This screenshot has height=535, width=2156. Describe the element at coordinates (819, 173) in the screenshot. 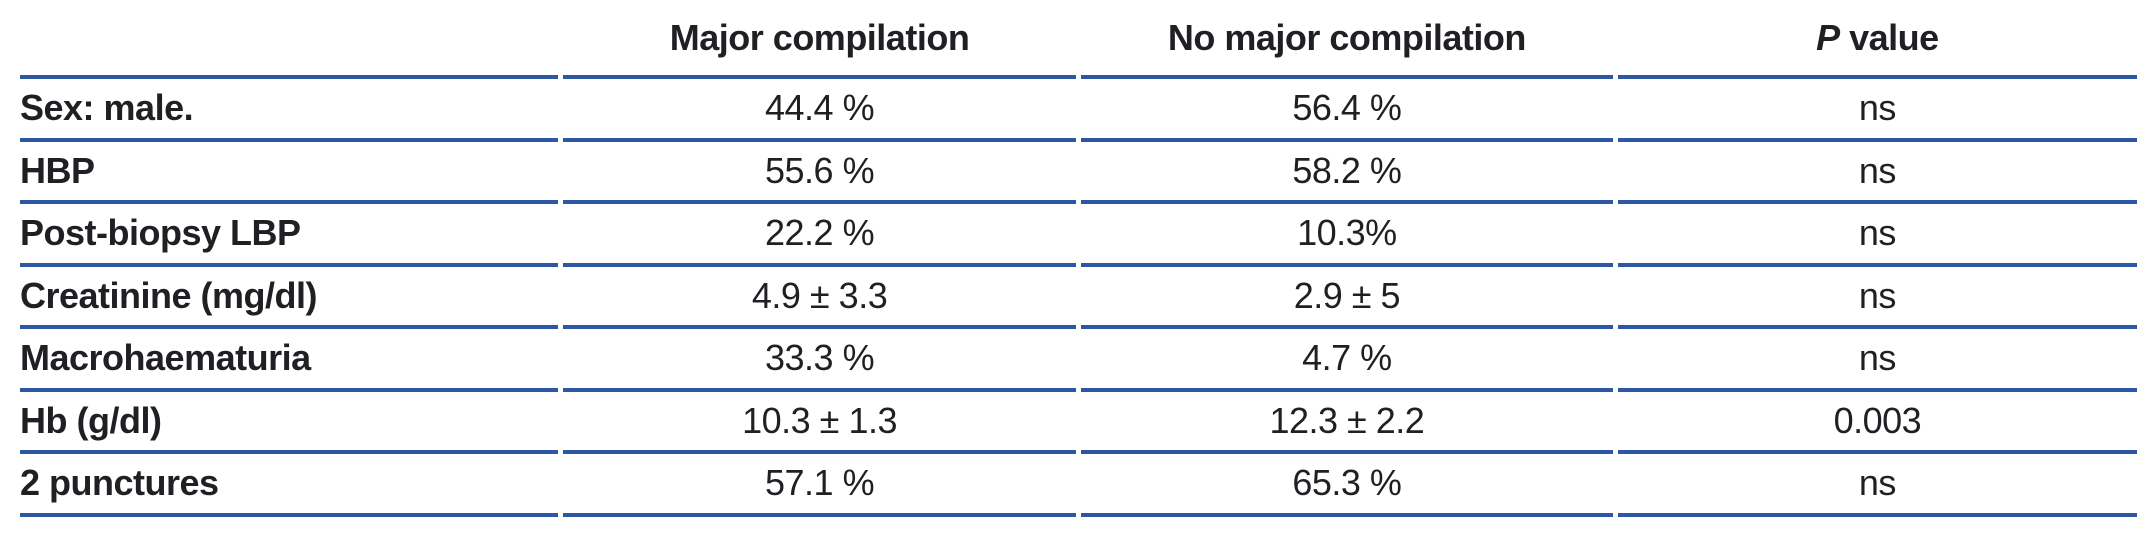

I see `major-compilation-cell: 55.6 %` at that location.